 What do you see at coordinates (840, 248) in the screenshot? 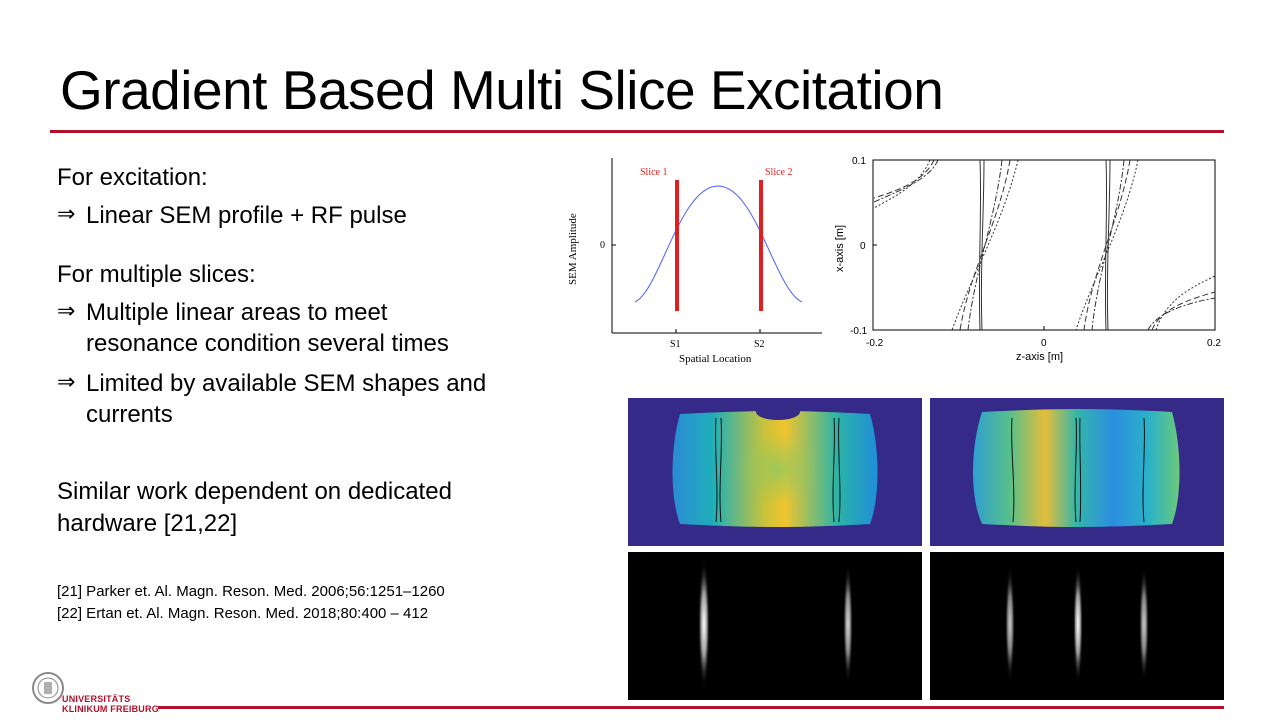
I see `y-axis-label: x-axis [m]` at bounding box center [840, 248].